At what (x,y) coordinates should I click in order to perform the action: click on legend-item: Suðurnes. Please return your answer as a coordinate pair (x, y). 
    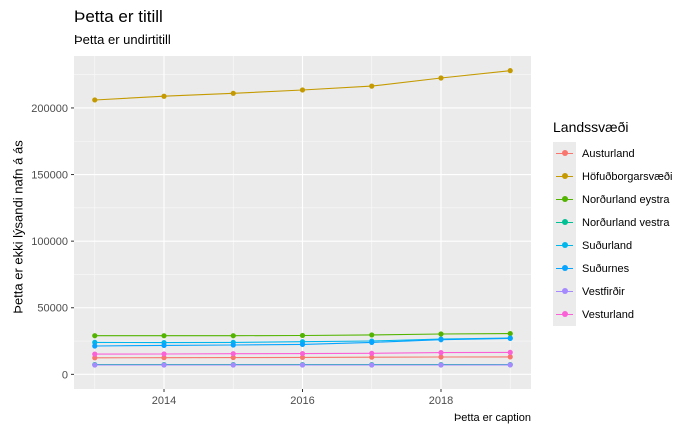
    Looking at the image, I should click on (613, 268).